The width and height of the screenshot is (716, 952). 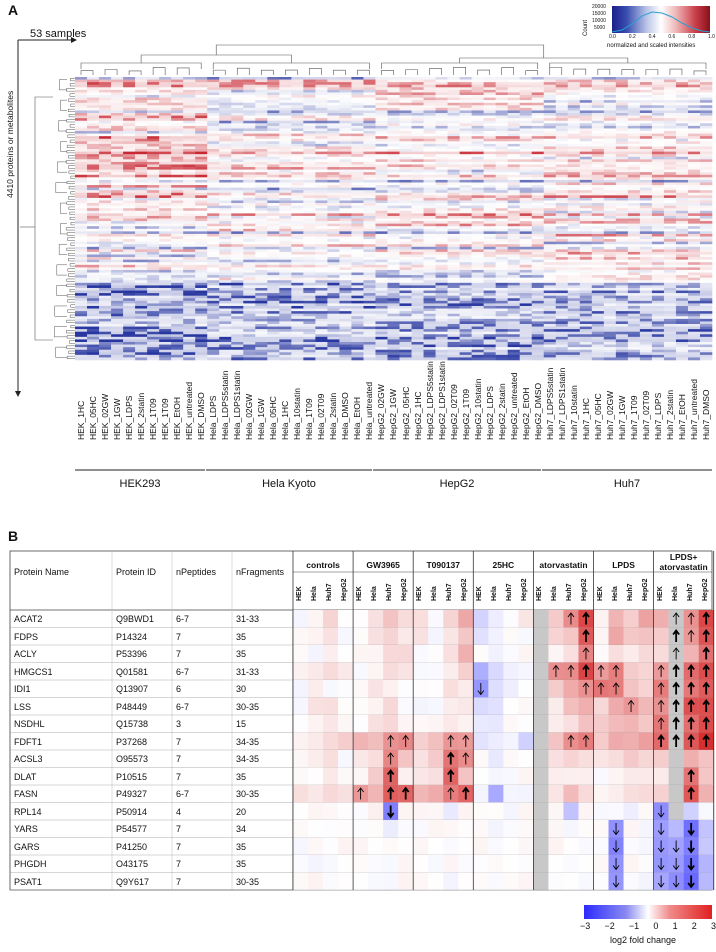 I want to click on colorbar-tick: −1, so click(x=634, y=926).